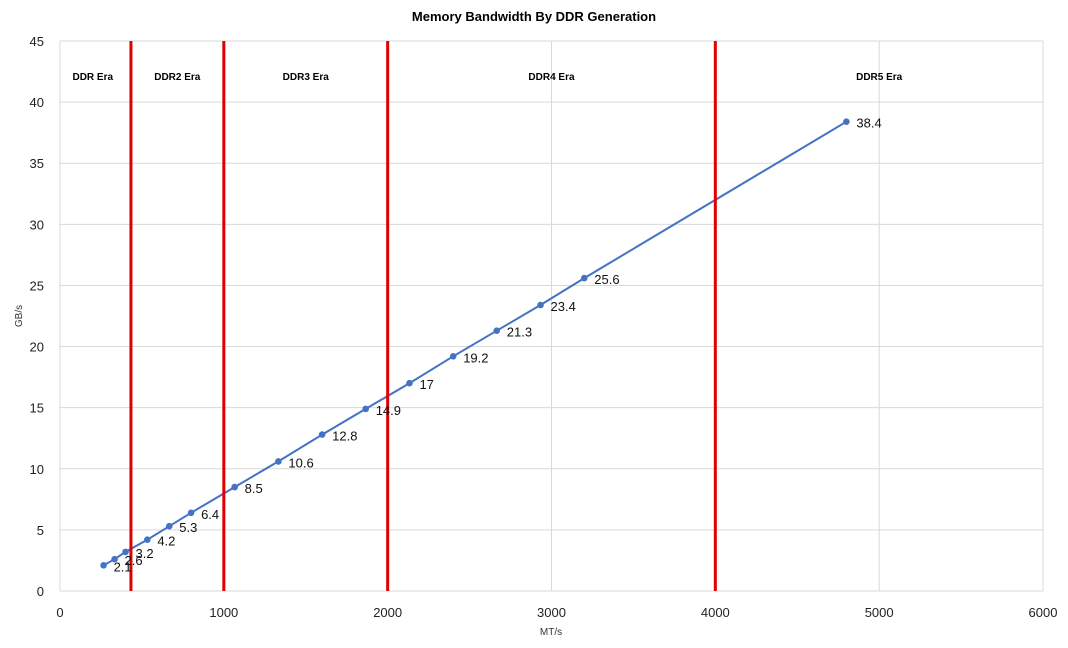  What do you see at coordinates (715, 612) in the screenshot?
I see `x-tick-label: 4000` at bounding box center [715, 612].